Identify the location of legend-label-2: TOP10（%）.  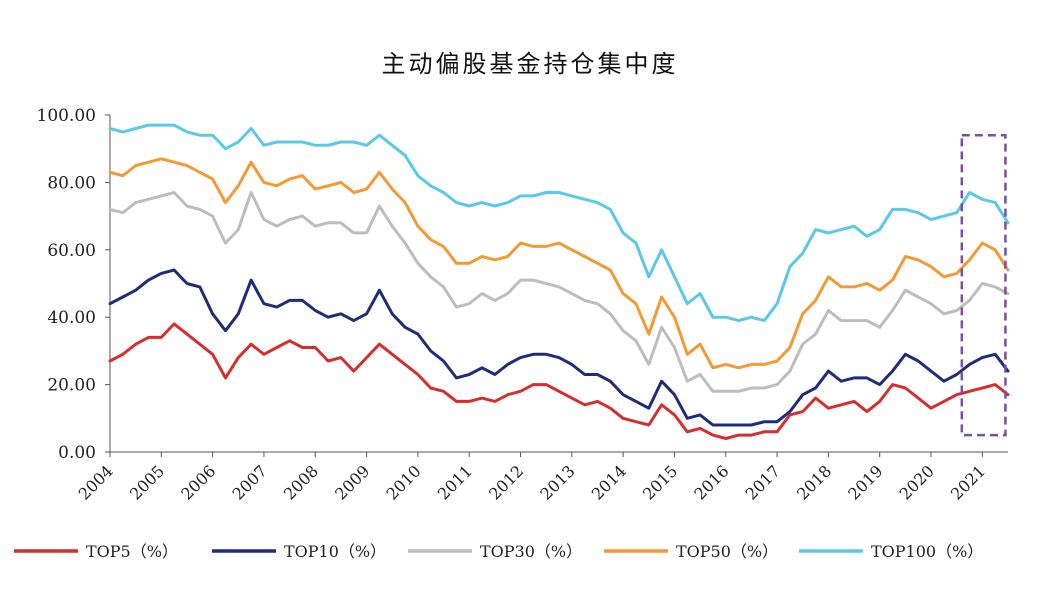
(335, 551).